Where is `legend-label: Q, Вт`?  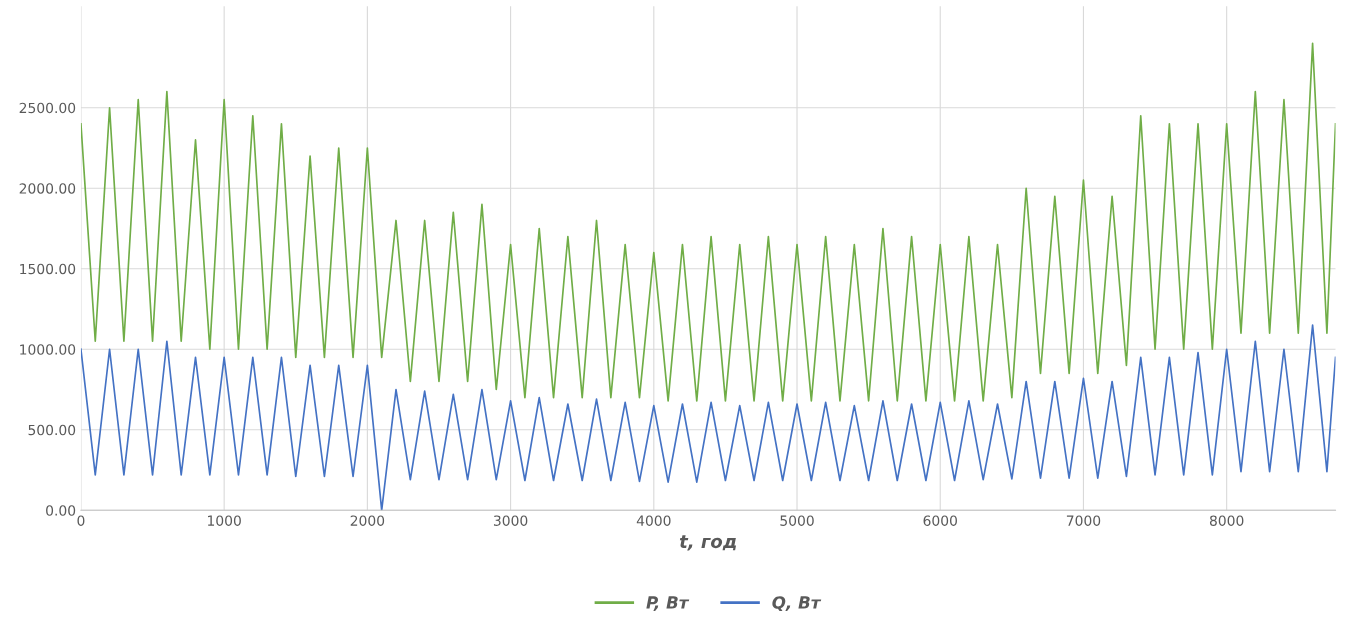
legend-label: Q, Вт is located at coordinates (797, 603).